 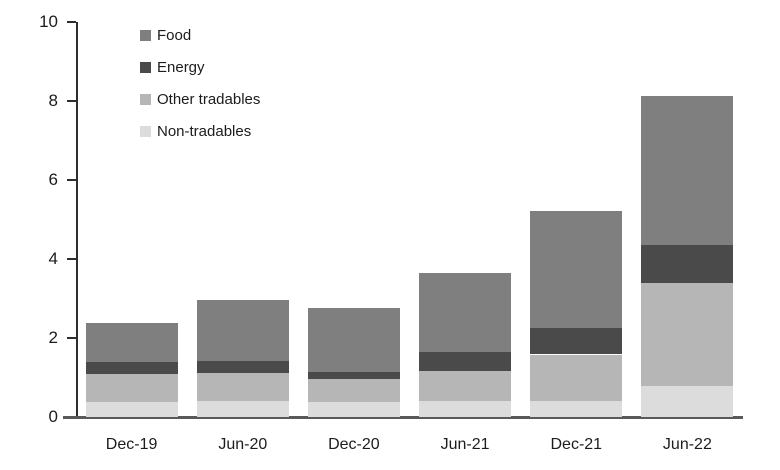 What do you see at coordinates (181, 67) in the screenshot?
I see `legend-label: Energy` at bounding box center [181, 67].